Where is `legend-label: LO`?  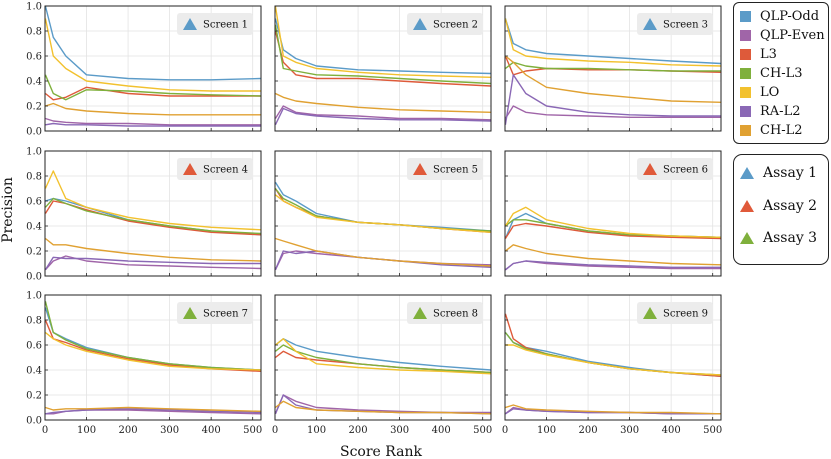
legend-label: LO is located at coordinates (770, 92).